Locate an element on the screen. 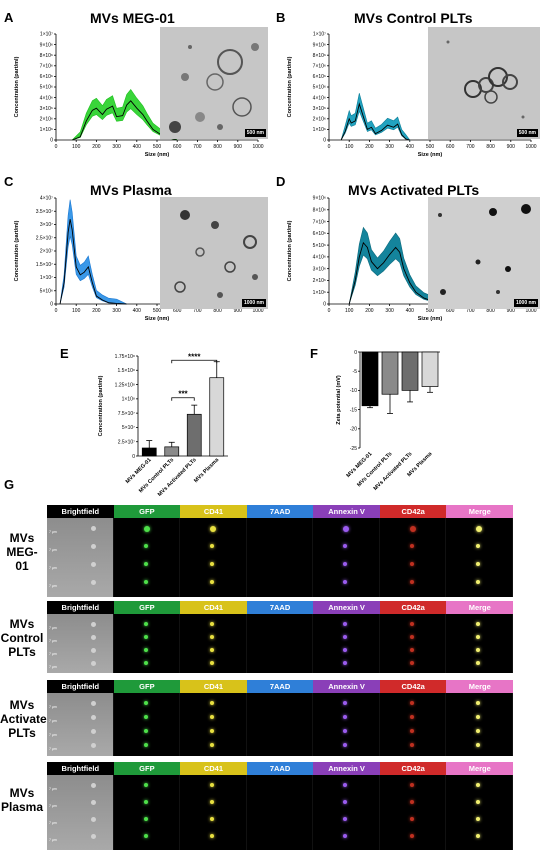 This screenshot has width=550, height=859. y-tick-label: 3×10⁶ is located at coordinates (46, 109).